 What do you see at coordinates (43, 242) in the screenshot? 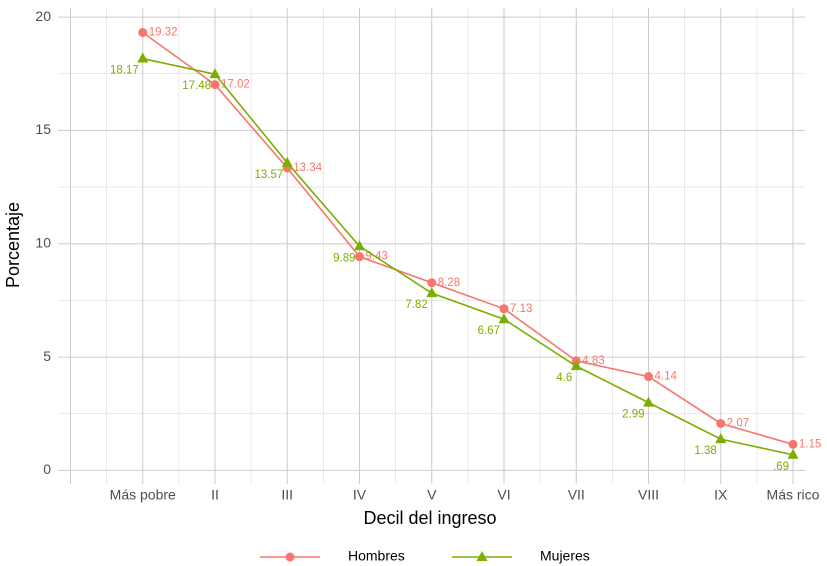
I see `y-tick-label: 10` at bounding box center [43, 242].